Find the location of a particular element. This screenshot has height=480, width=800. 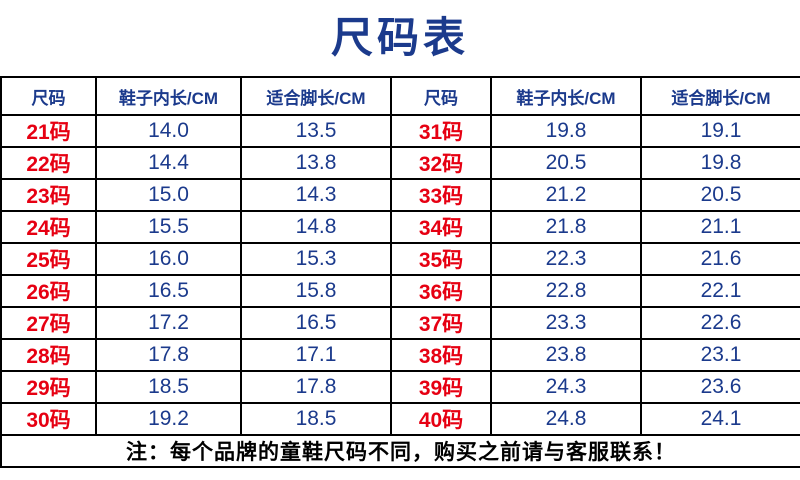

table-row: 30码 19.2 18.5 40码 24.8 24.1 is located at coordinates (400, 419).